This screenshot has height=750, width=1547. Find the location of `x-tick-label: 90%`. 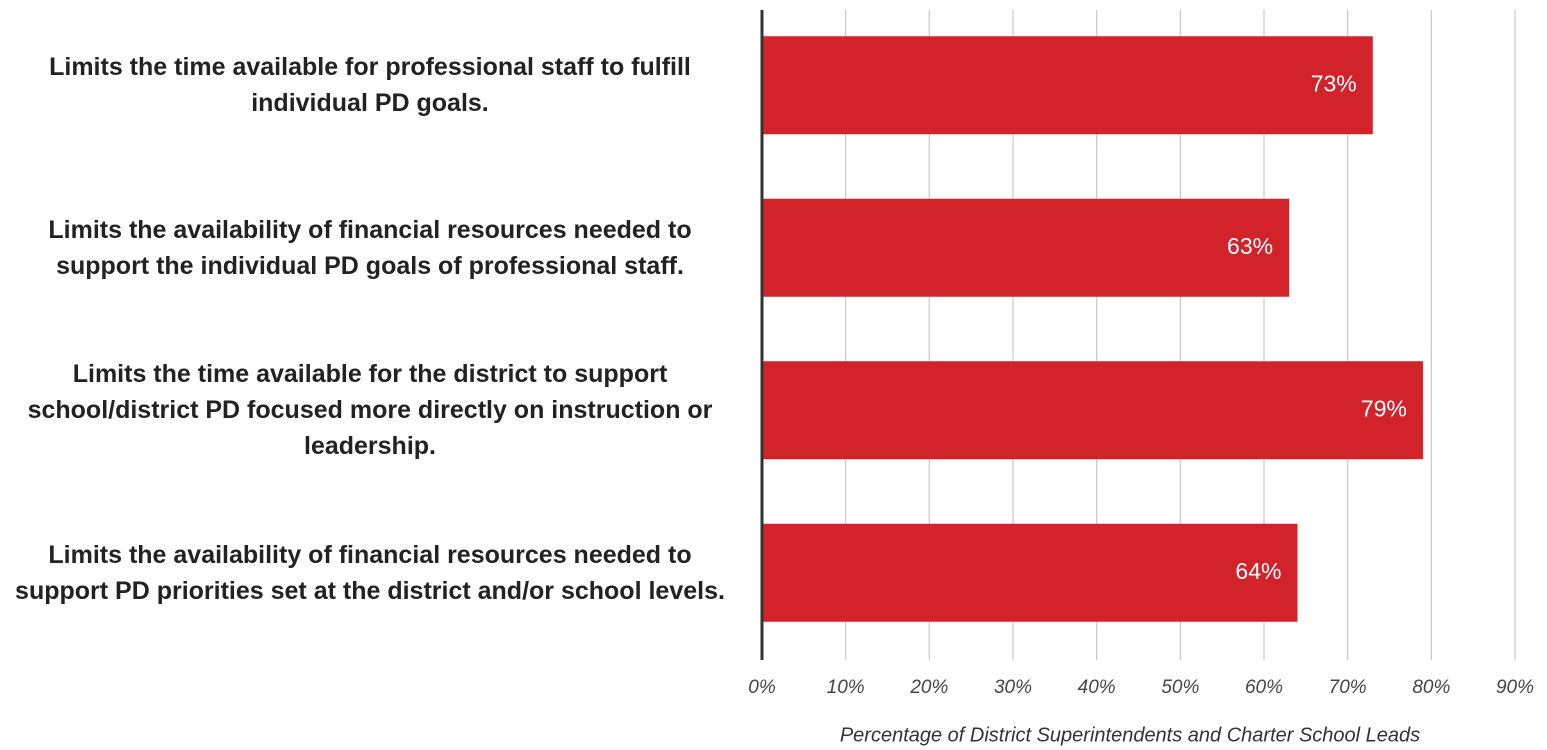

x-tick-label: 90% is located at coordinates (1515, 687).